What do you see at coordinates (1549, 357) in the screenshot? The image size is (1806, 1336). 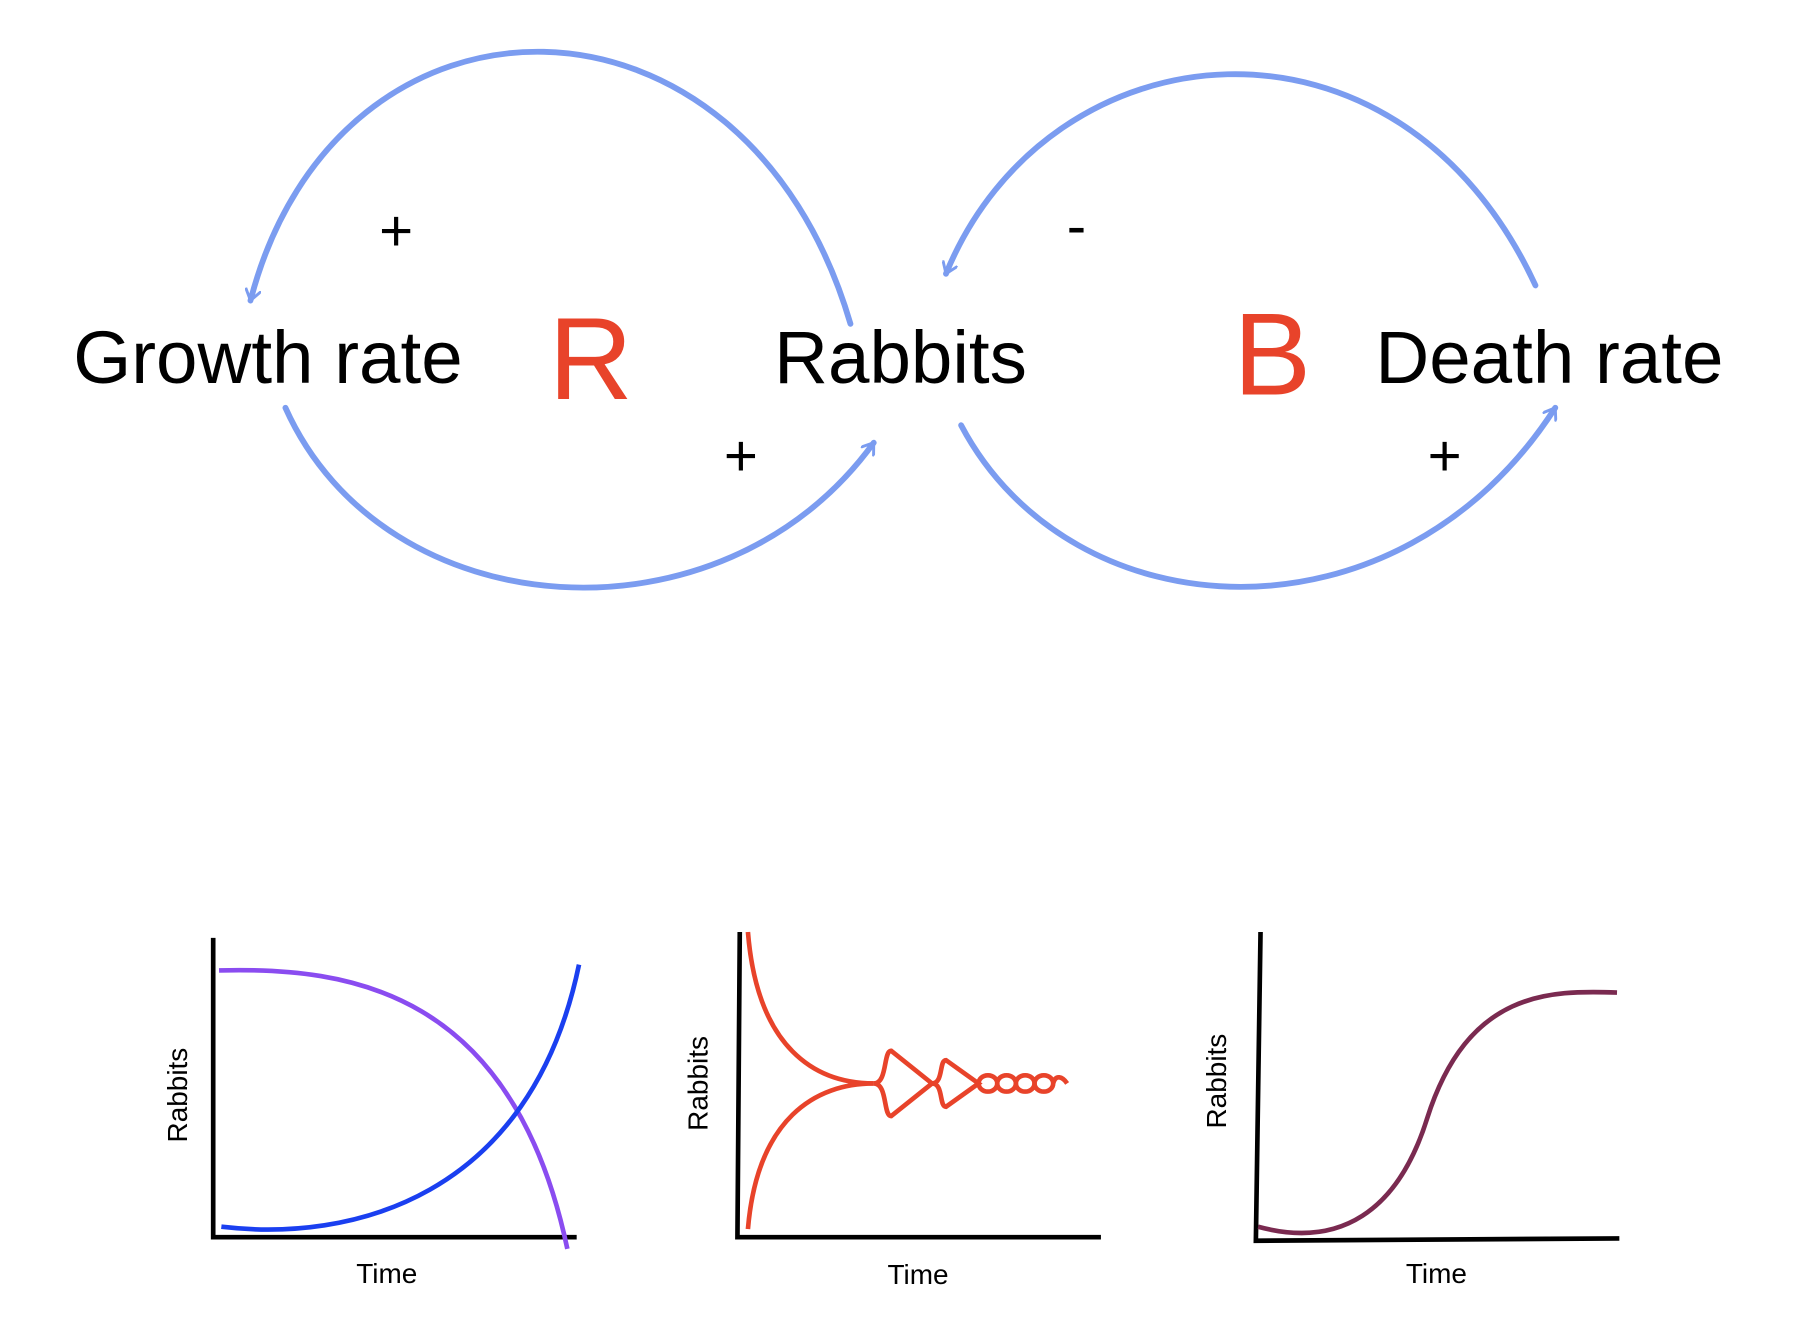 I see `node-label: Death rate` at bounding box center [1549, 357].